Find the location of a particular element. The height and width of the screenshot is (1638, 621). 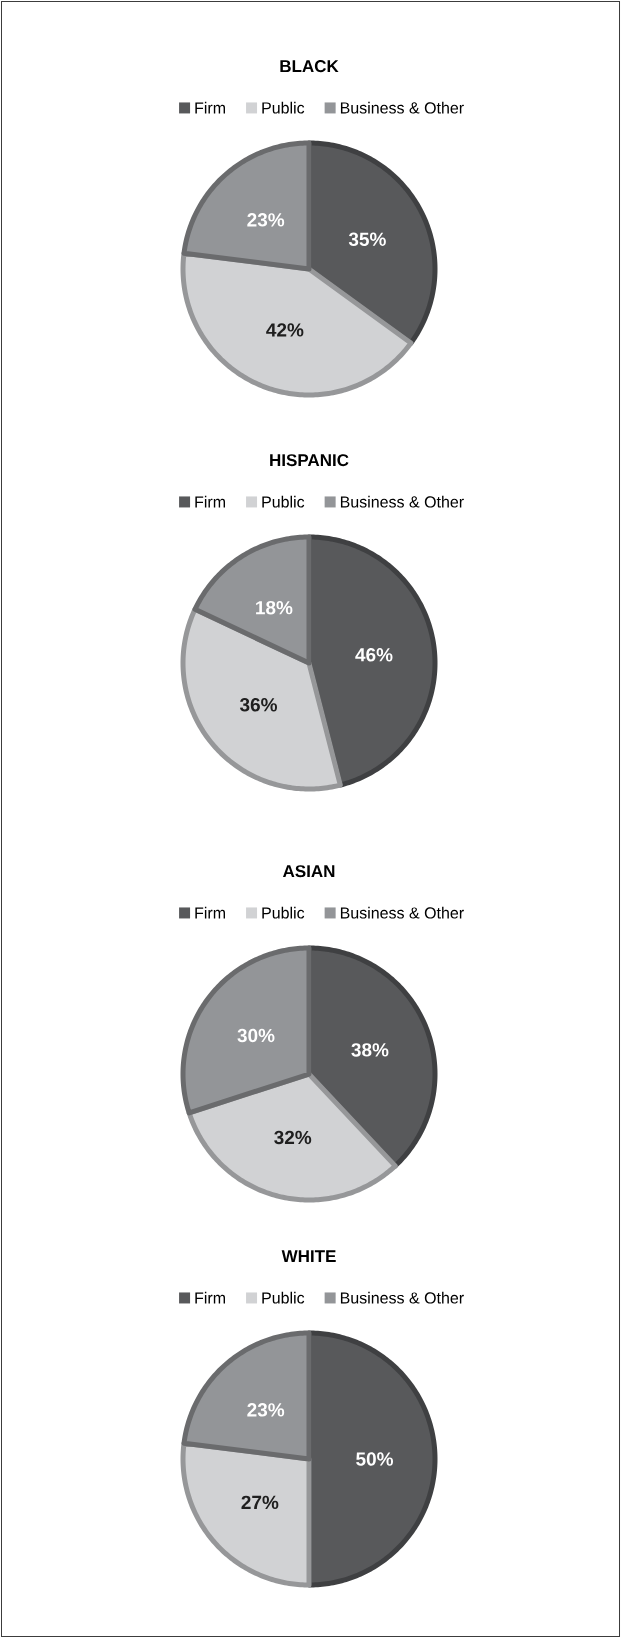

chart-title: HISPANIC is located at coordinates (309, 460).